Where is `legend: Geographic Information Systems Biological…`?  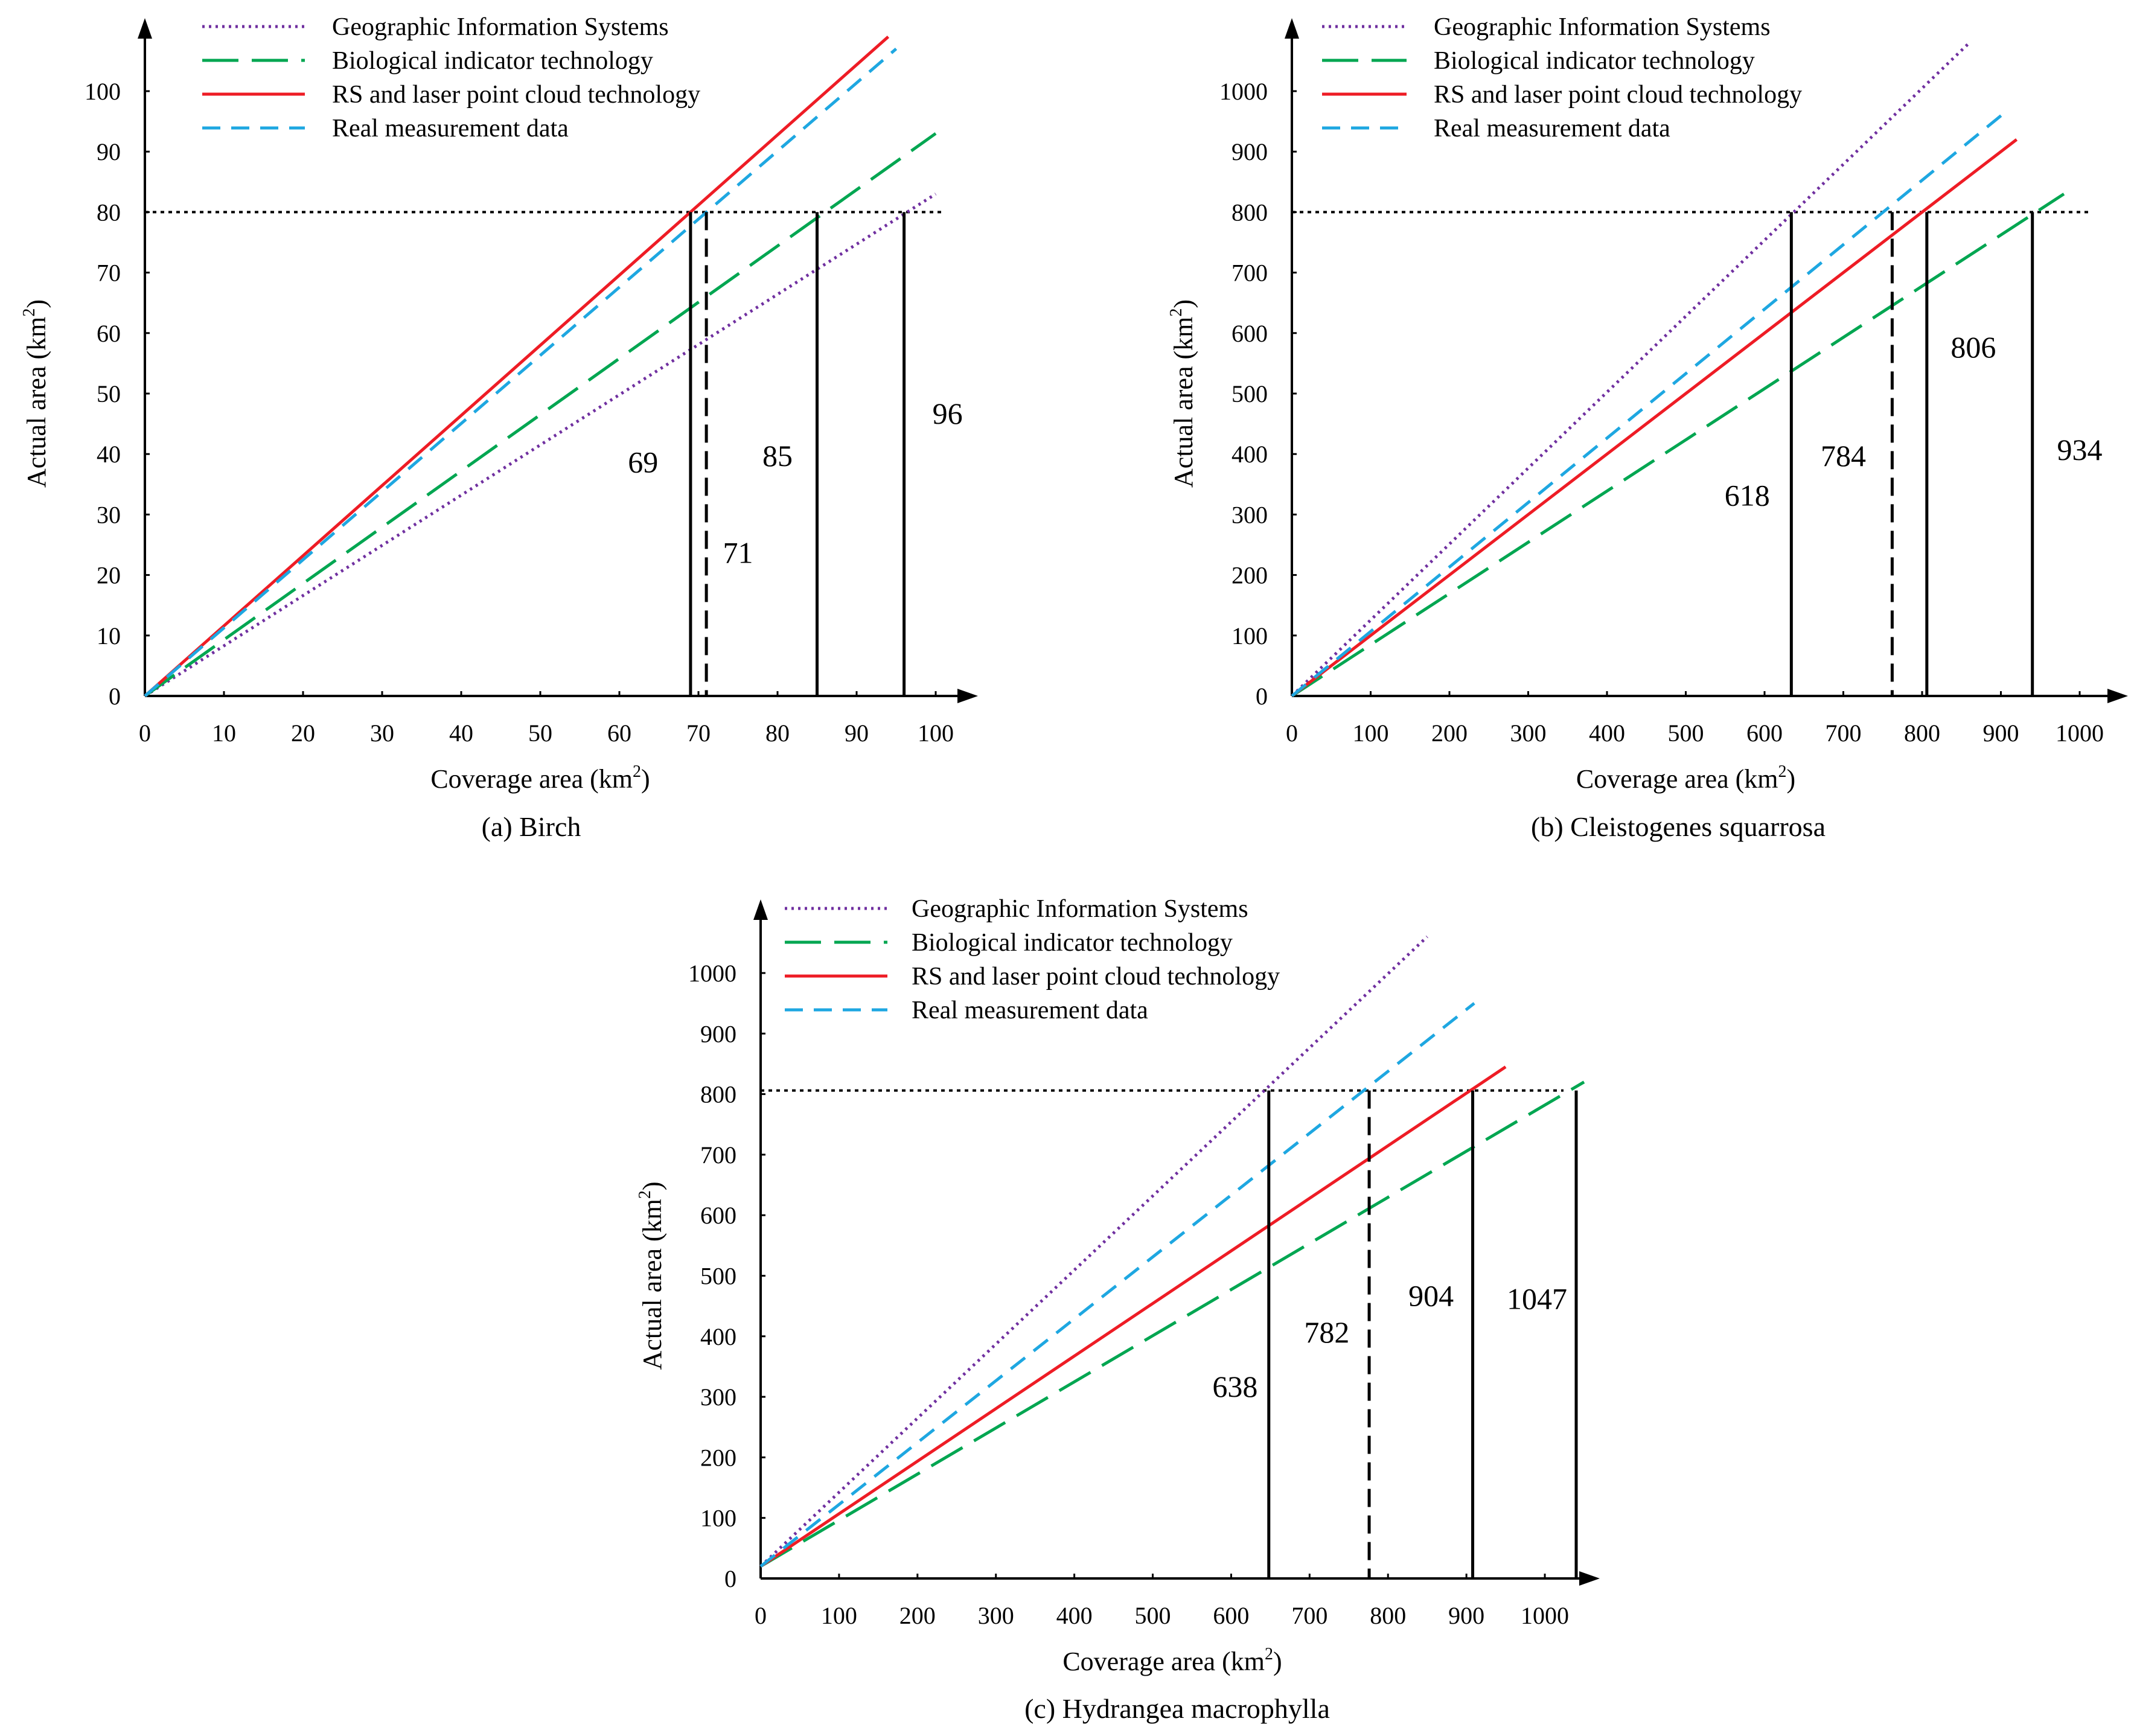 legend: Geographic Information Systems Biological… is located at coordinates (1562, 77).